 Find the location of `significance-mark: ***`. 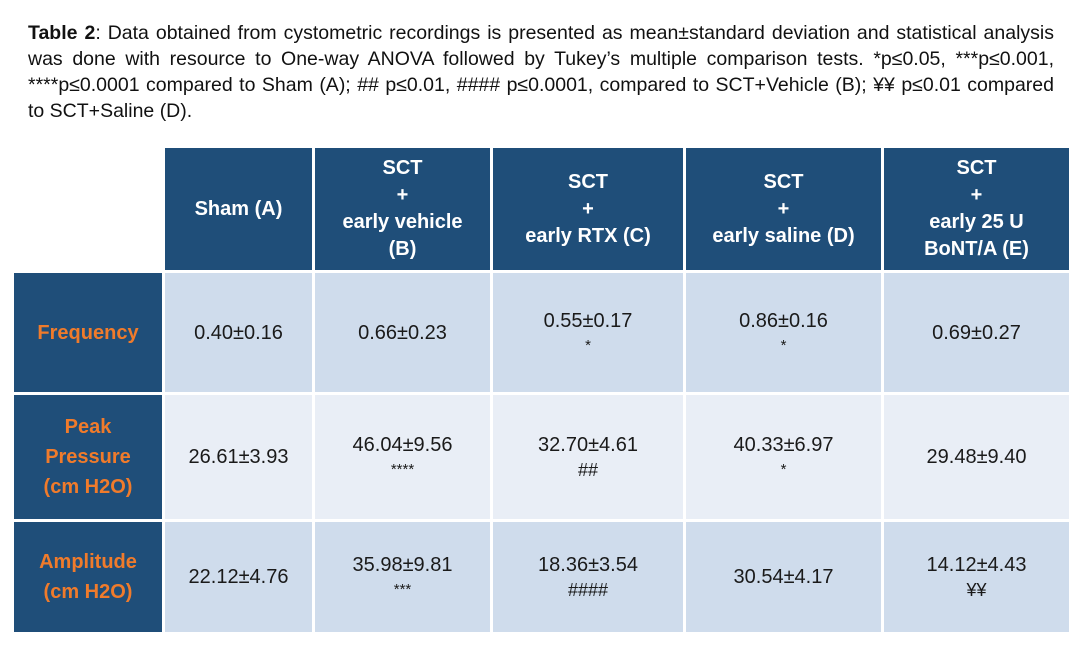

significance-mark: *** is located at coordinates (402, 589).